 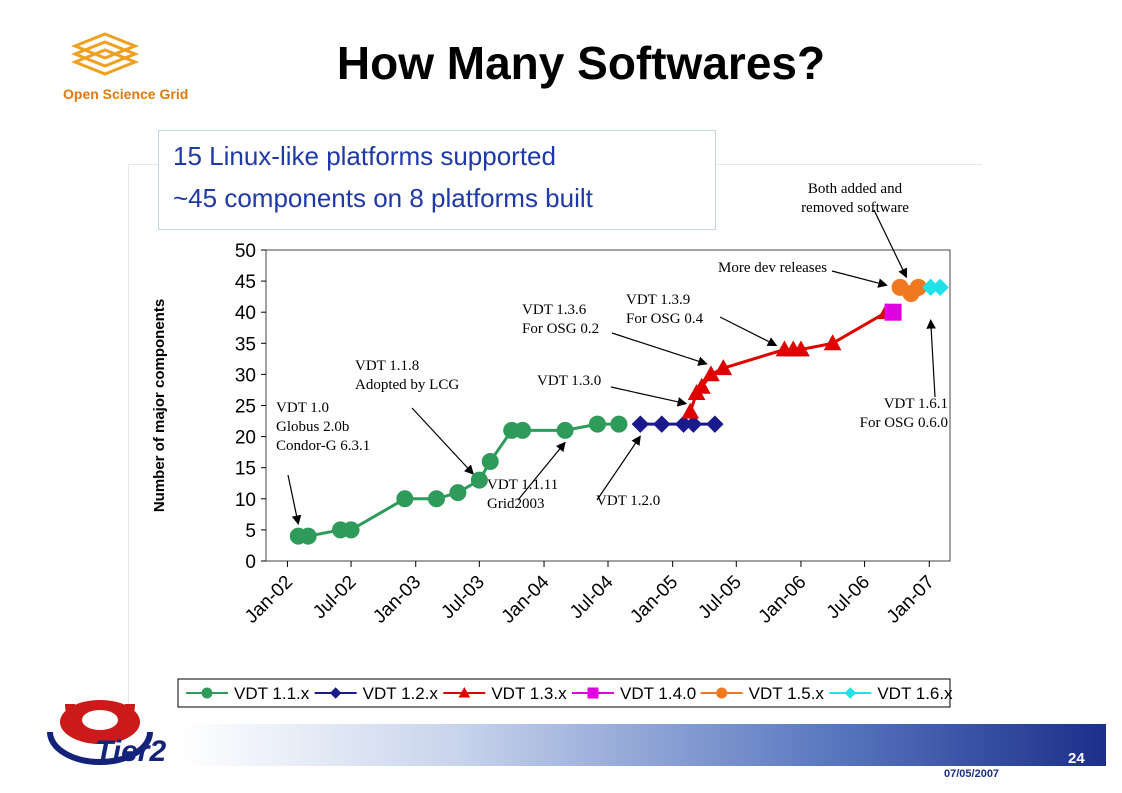 I want to click on legend-label: VDT 1.4.0, so click(x=658, y=693).